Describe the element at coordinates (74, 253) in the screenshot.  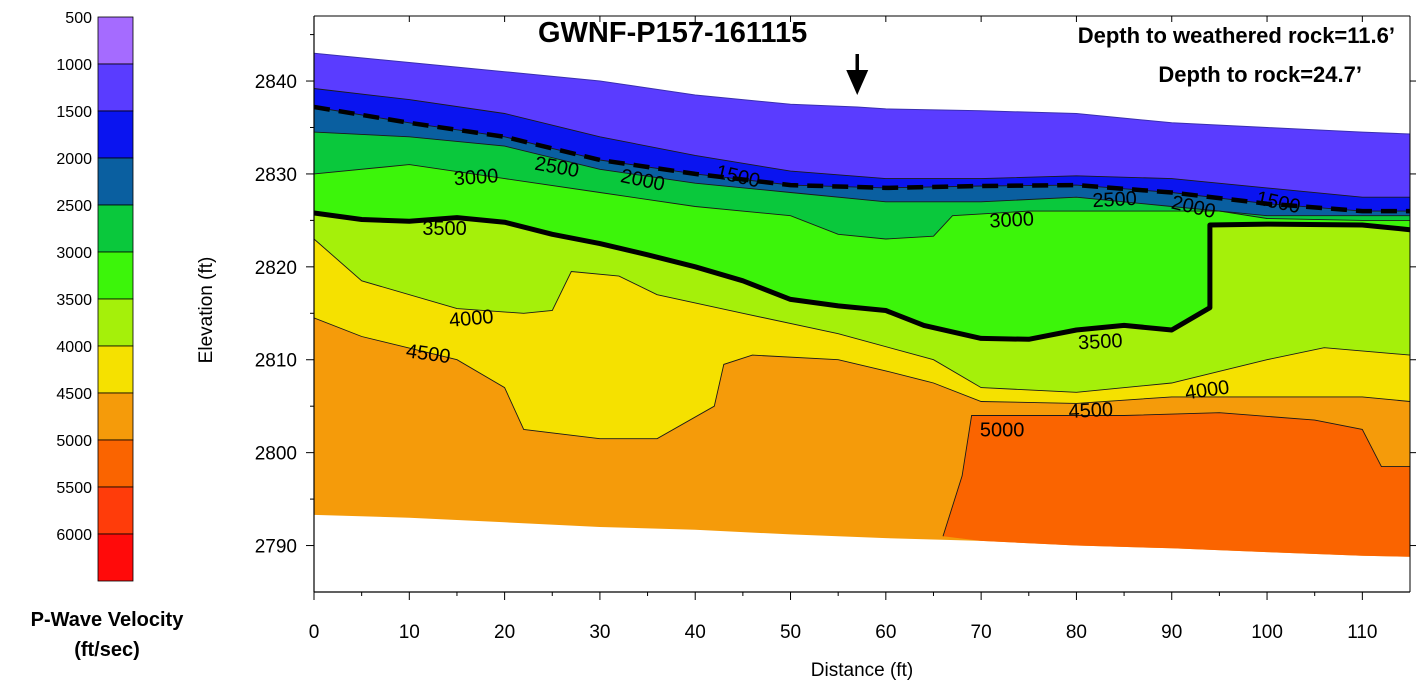
I see `colorbar-level-label: 3000` at that location.